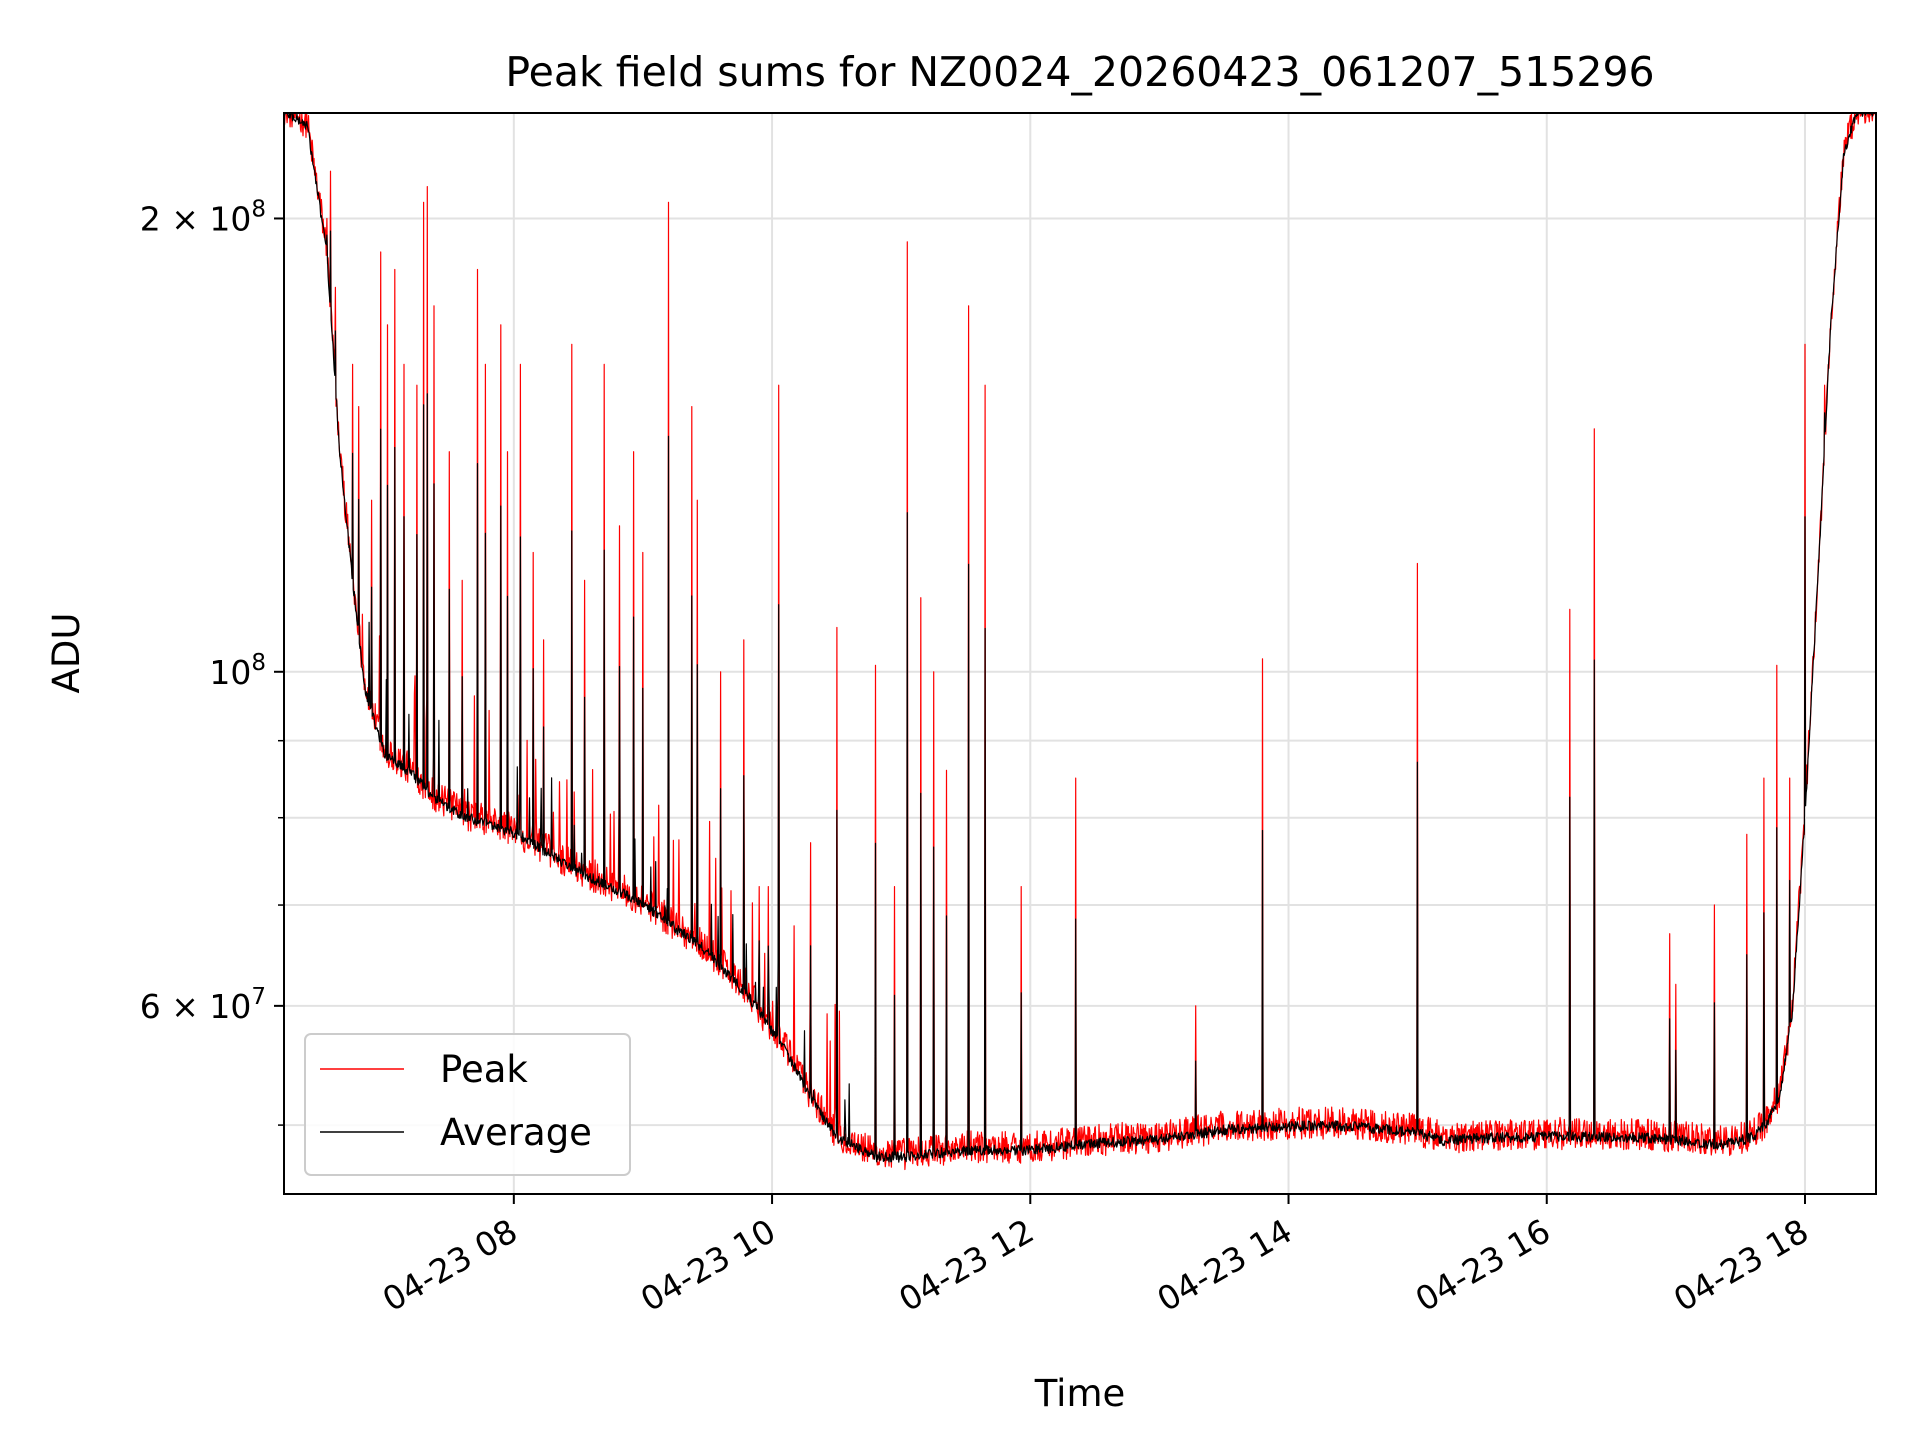 The image size is (1920, 1440). Describe the element at coordinates (237, 671) in the screenshot. I see `y-tick-label: 108` at that location.